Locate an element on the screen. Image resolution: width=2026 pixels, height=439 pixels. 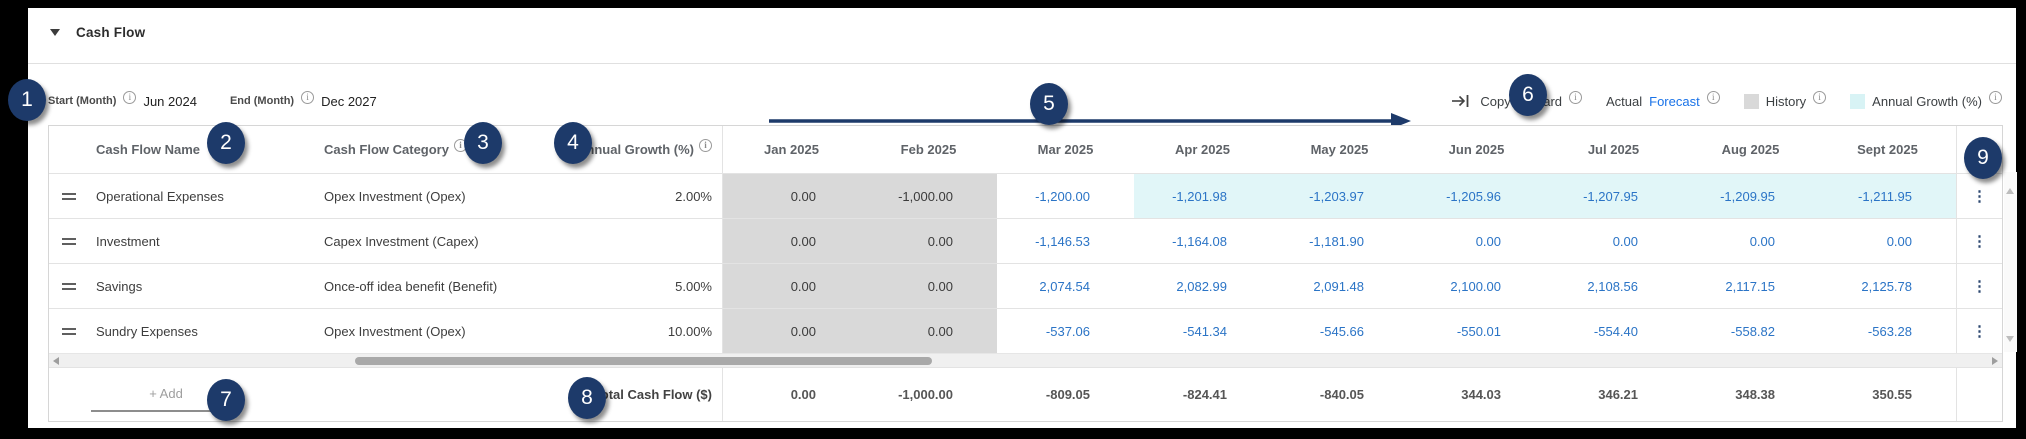
value-cell: -1,201.98 is located at coordinates (1202, 196).